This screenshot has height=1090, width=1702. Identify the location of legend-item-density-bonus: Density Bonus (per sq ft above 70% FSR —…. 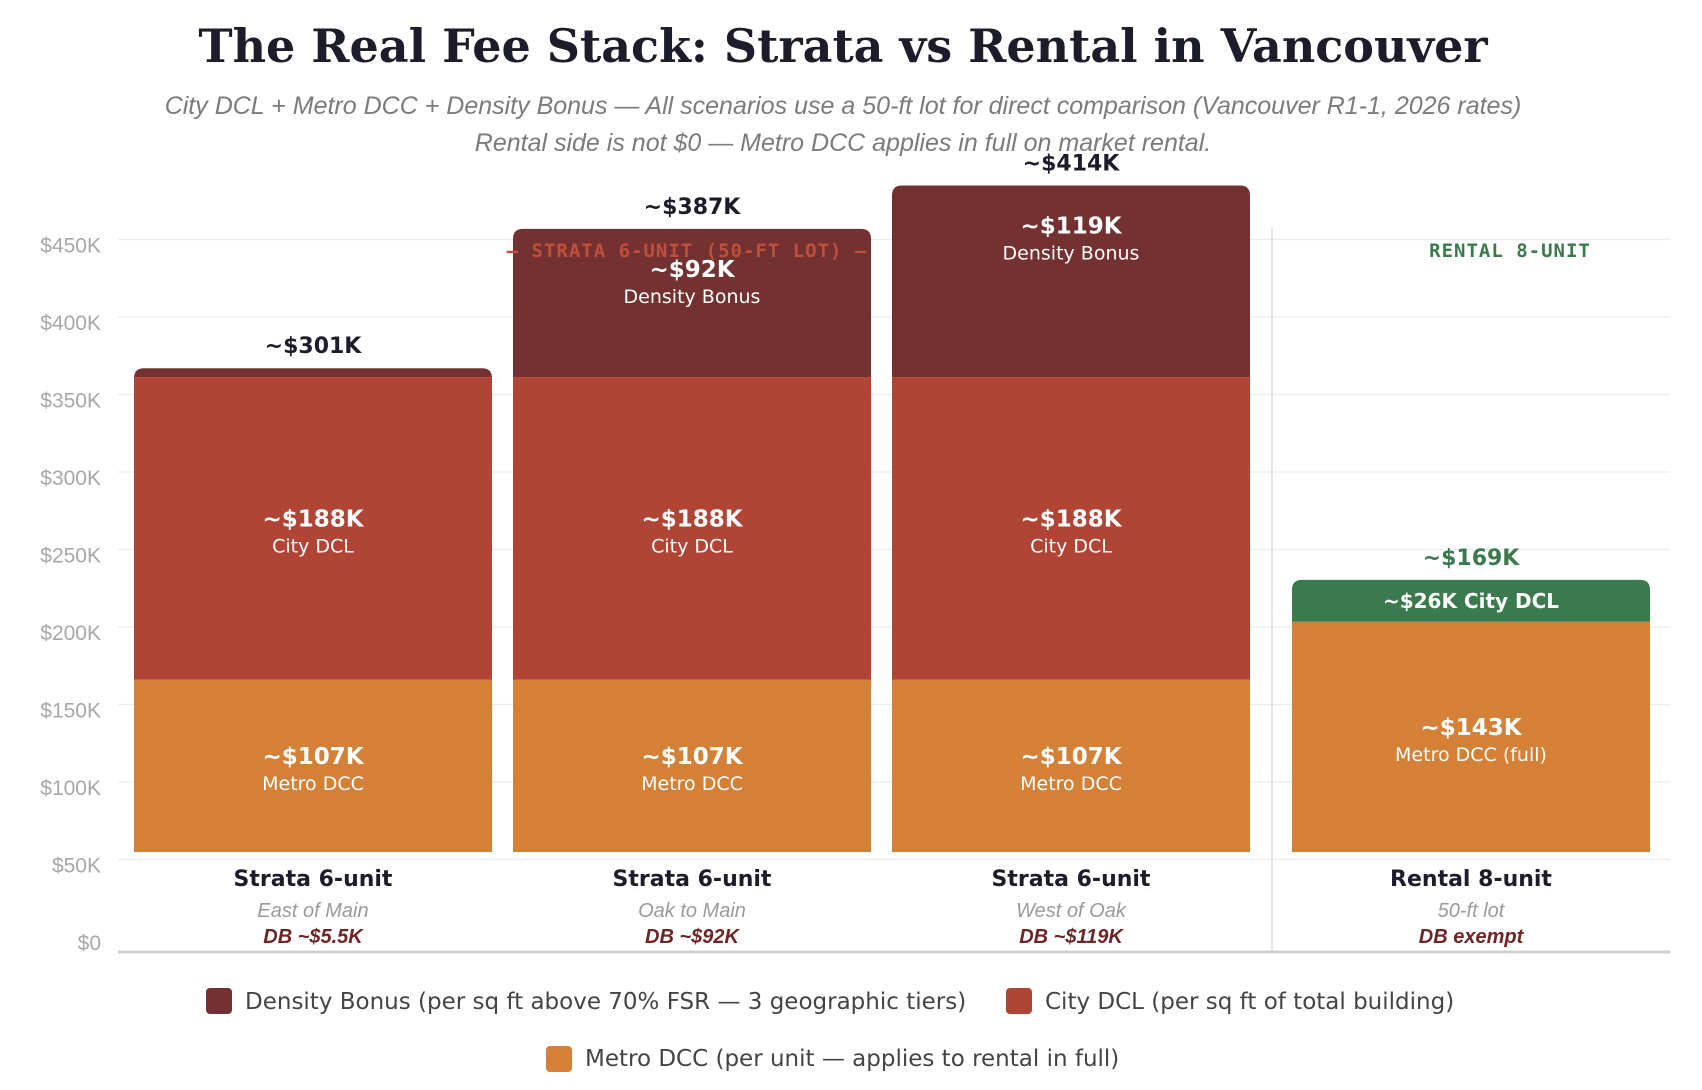
(586, 1001).